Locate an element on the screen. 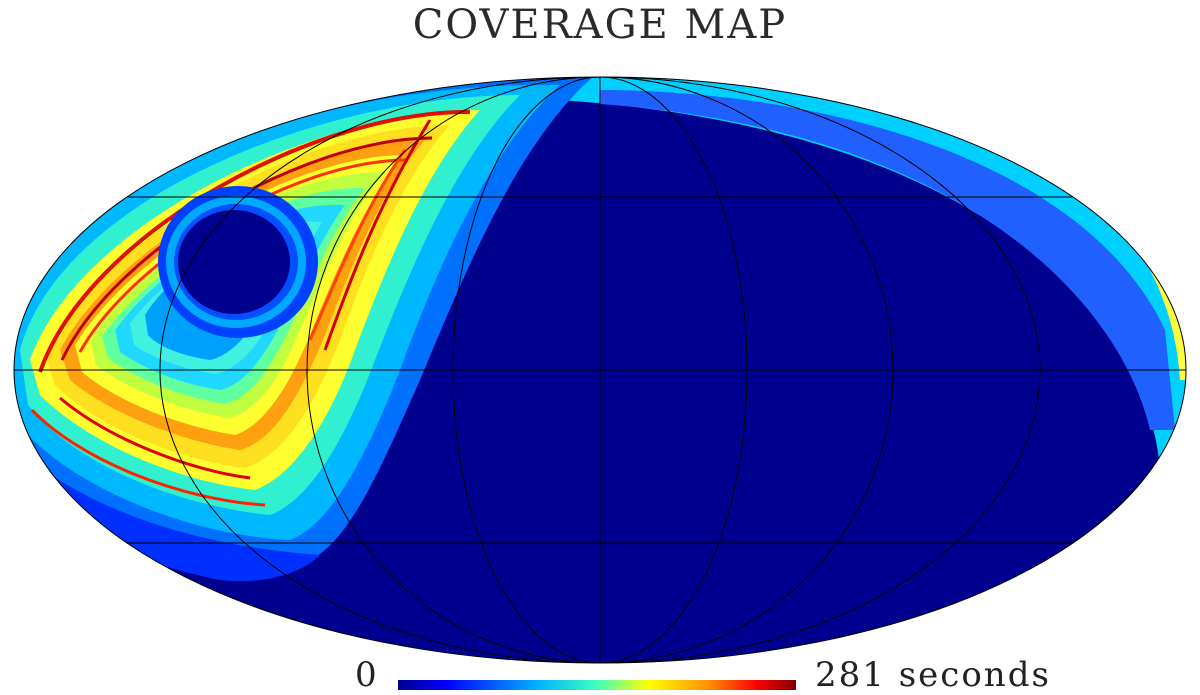 This screenshot has width=1200, height=695. colorbar-max-label: 281 seconds is located at coordinates (933, 675).